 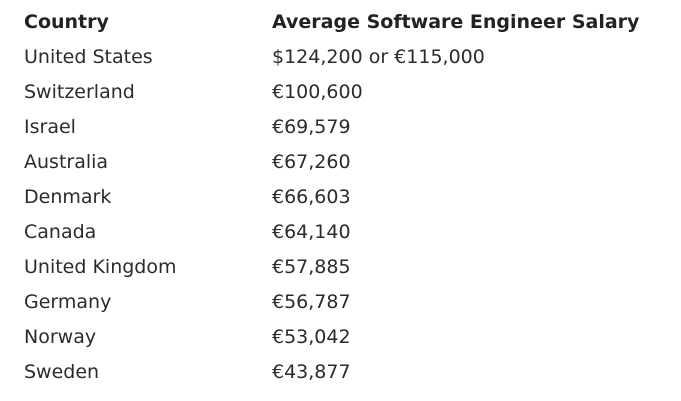 I want to click on table-row: Denmark €66,603, so click(x=340, y=200).